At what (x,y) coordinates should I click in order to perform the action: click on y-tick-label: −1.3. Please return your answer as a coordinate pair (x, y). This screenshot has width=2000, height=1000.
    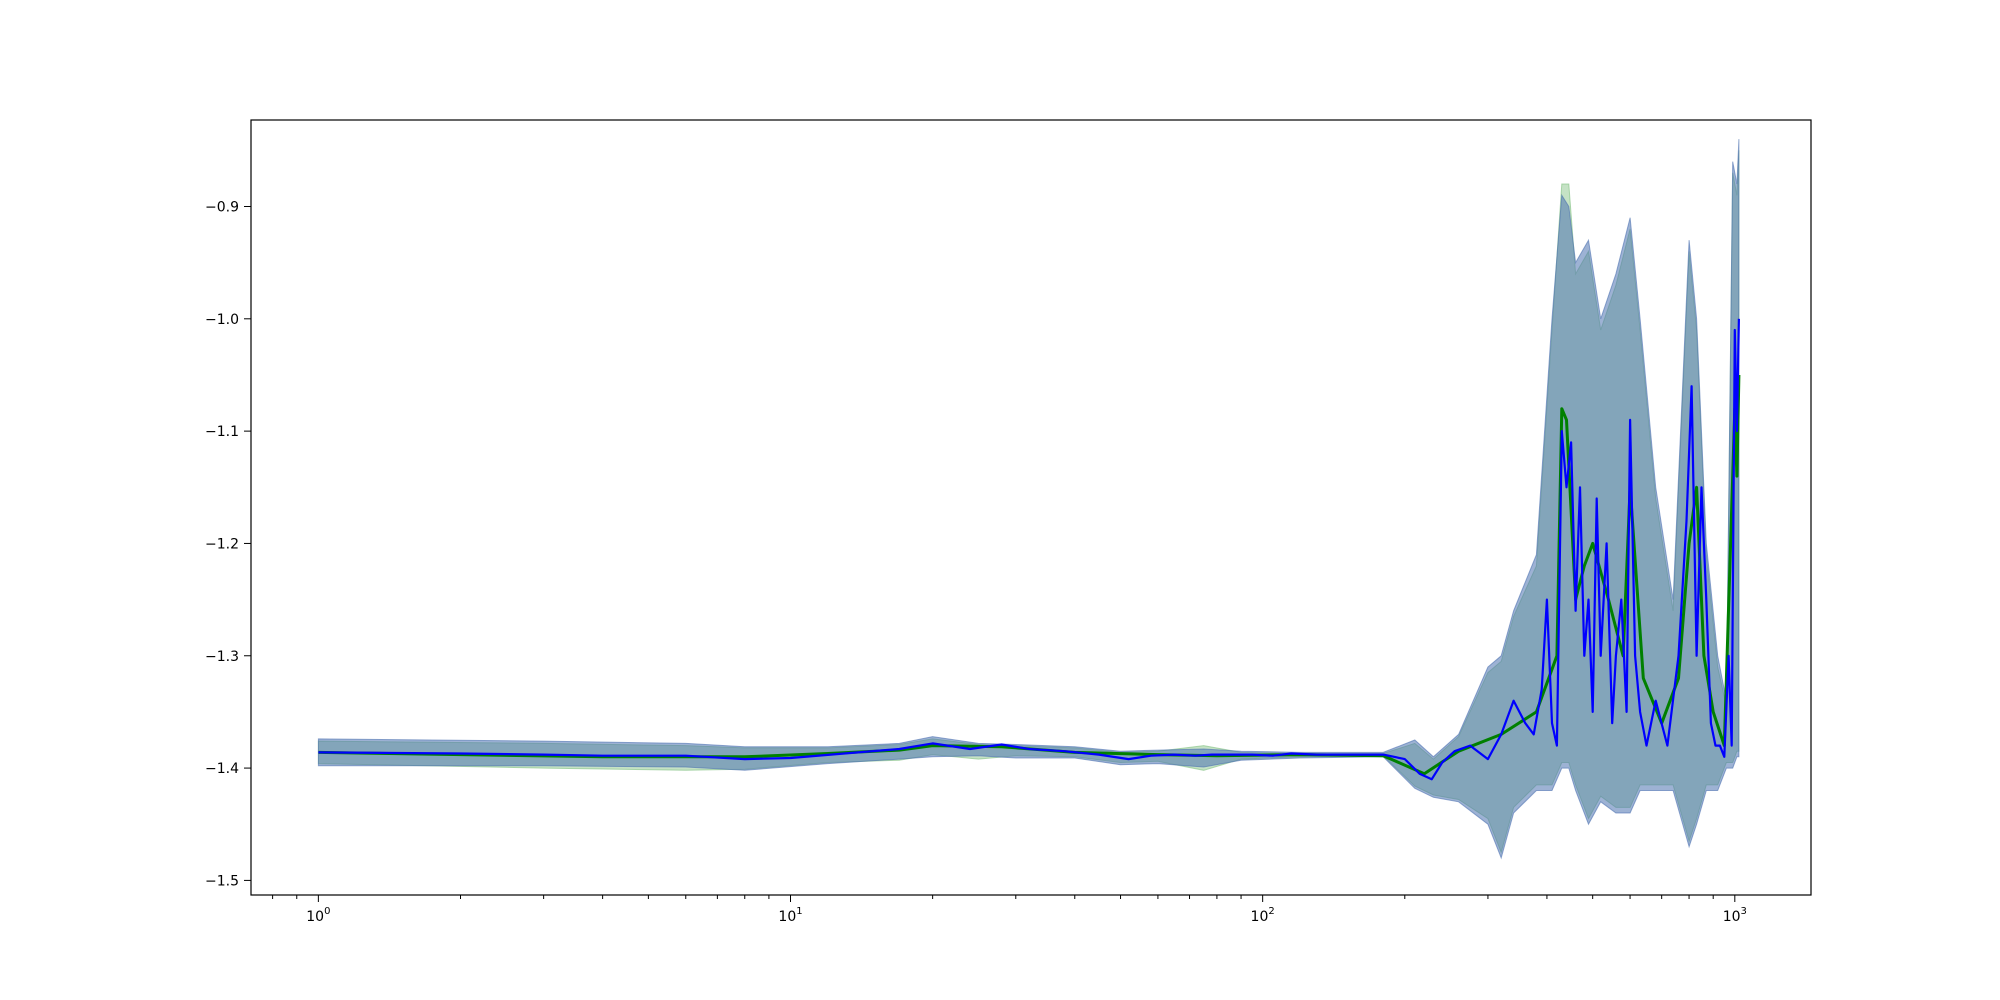
    Looking at the image, I should click on (222, 657).